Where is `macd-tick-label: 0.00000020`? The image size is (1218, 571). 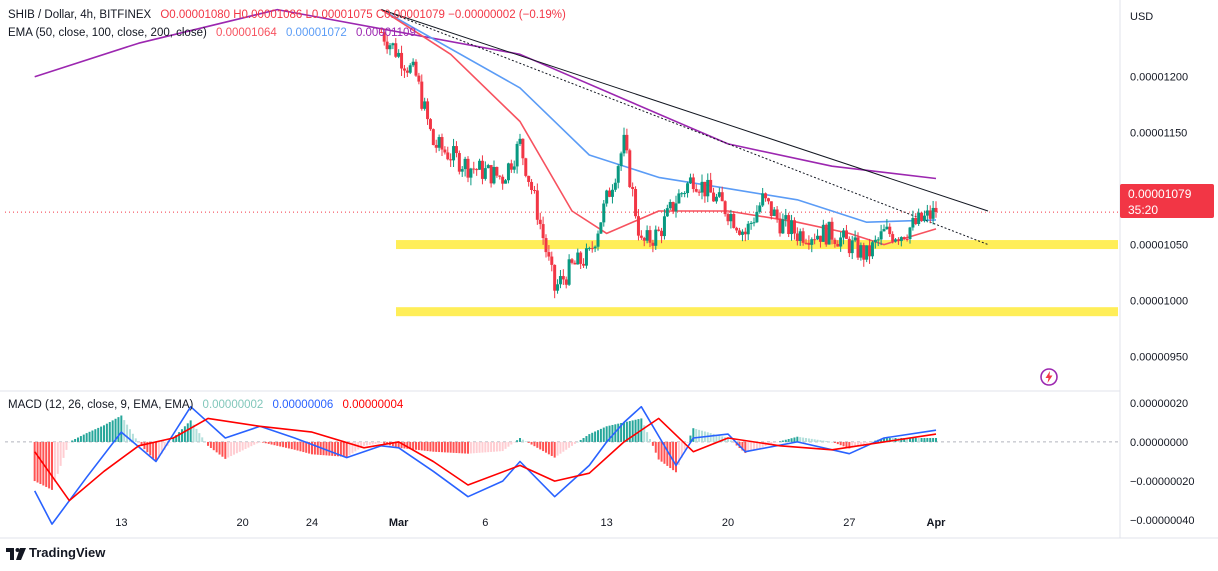 macd-tick-label: 0.00000020 is located at coordinates (1159, 404).